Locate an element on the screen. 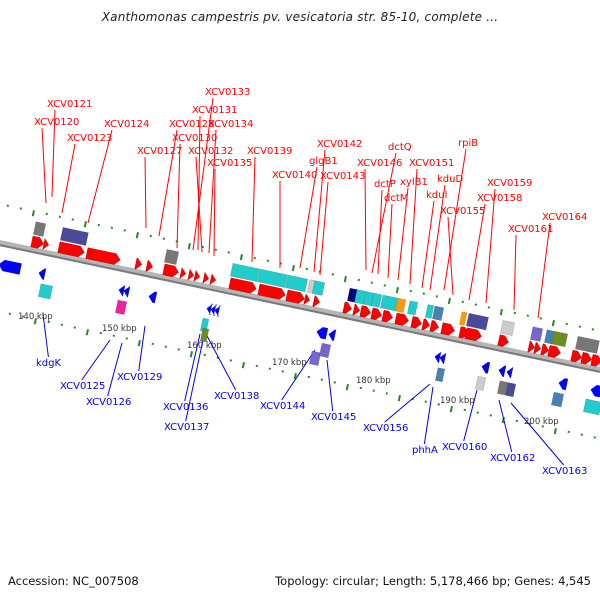 The image size is (600, 600). gene-label-xcv0129: XCV0129 is located at coordinates (139, 377).